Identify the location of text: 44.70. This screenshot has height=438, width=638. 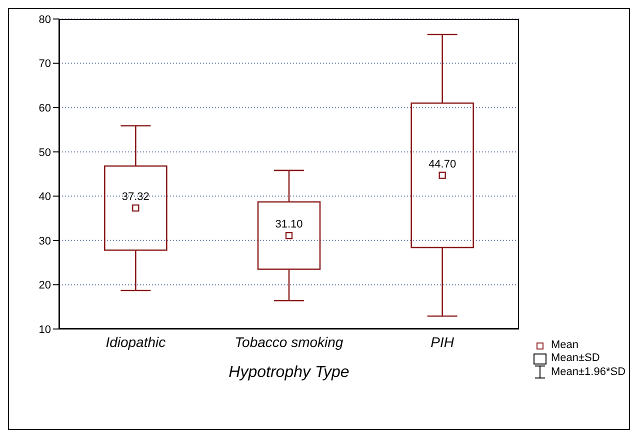
(442, 164).